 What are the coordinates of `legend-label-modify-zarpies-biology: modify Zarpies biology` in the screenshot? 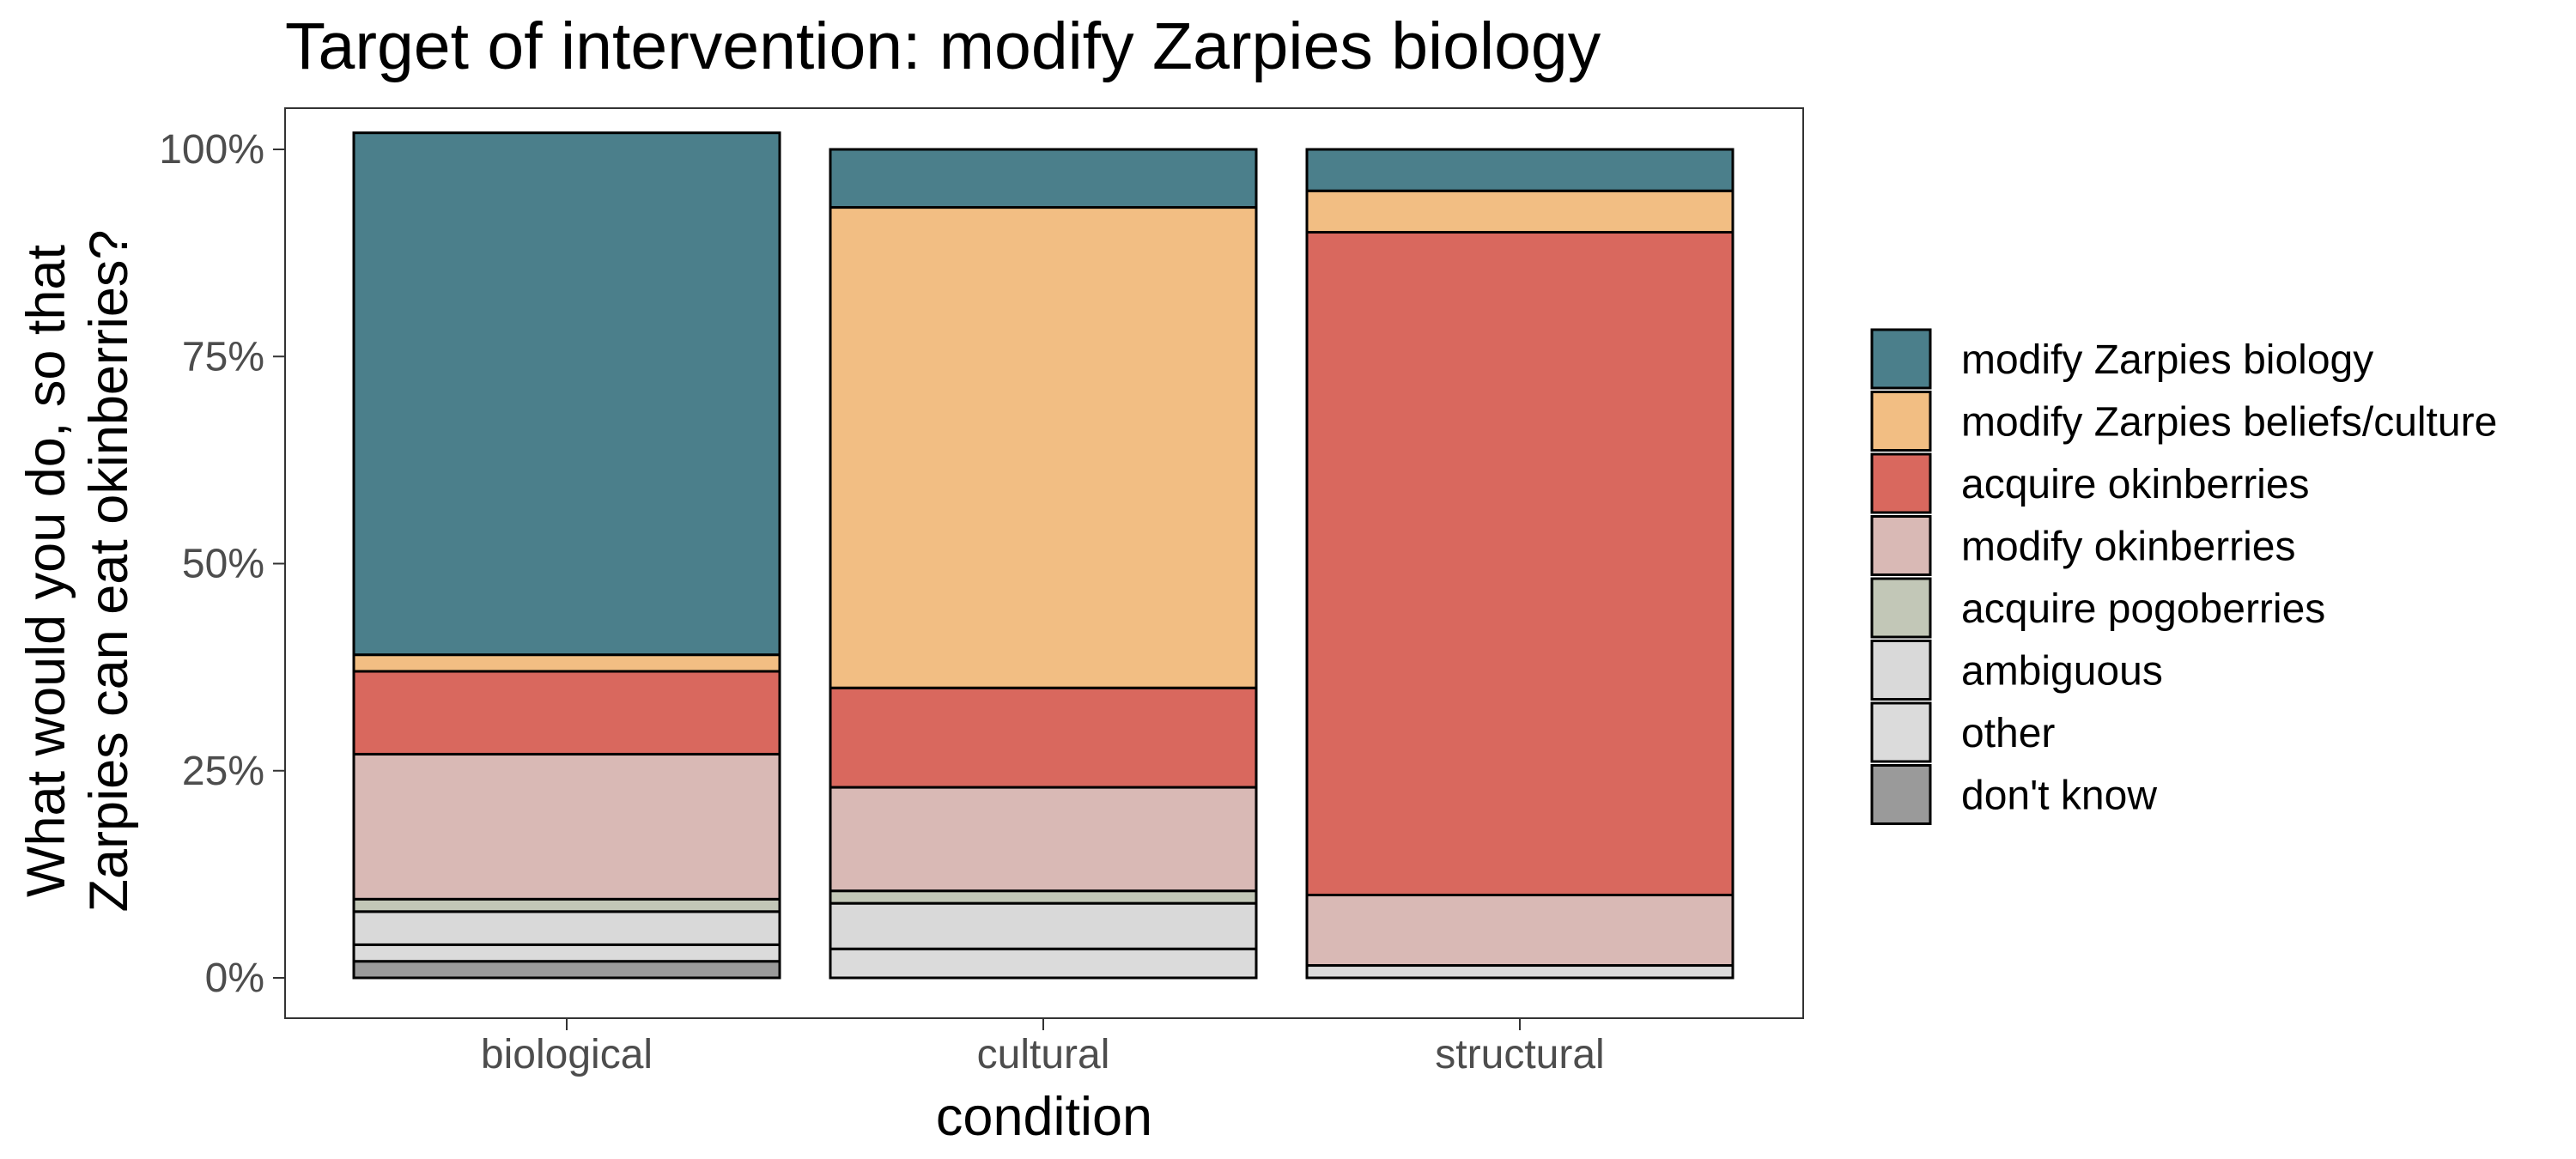 It's located at (2167, 360).